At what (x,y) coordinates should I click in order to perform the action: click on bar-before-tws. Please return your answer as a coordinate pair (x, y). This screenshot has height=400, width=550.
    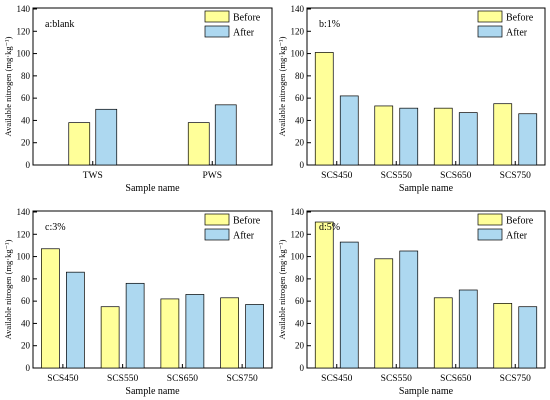
    Looking at the image, I should click on (79, 144).